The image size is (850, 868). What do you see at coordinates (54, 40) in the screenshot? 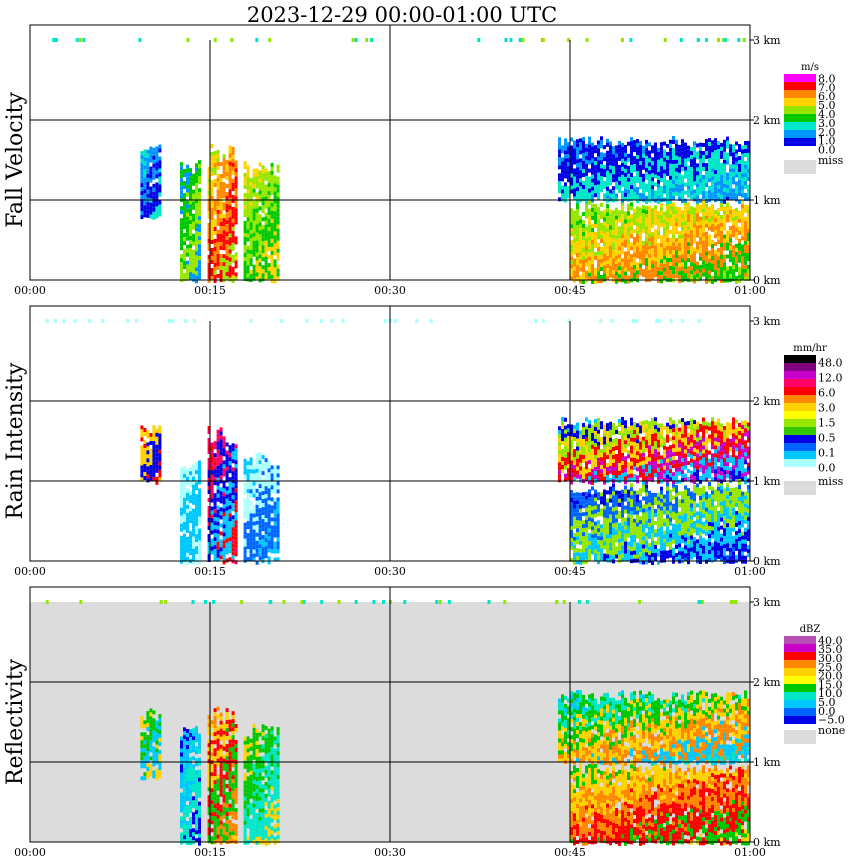
I see `clutter-pixel` at bounding box center [54, 40].